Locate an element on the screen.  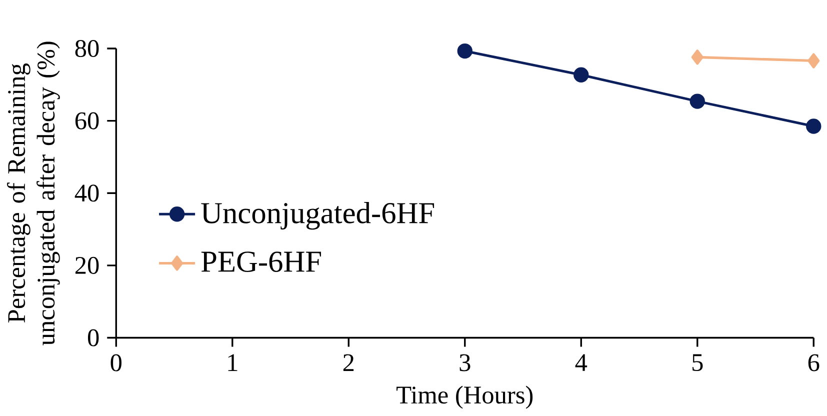
x-tick-label: 5 is located at coordinates (697, 363).